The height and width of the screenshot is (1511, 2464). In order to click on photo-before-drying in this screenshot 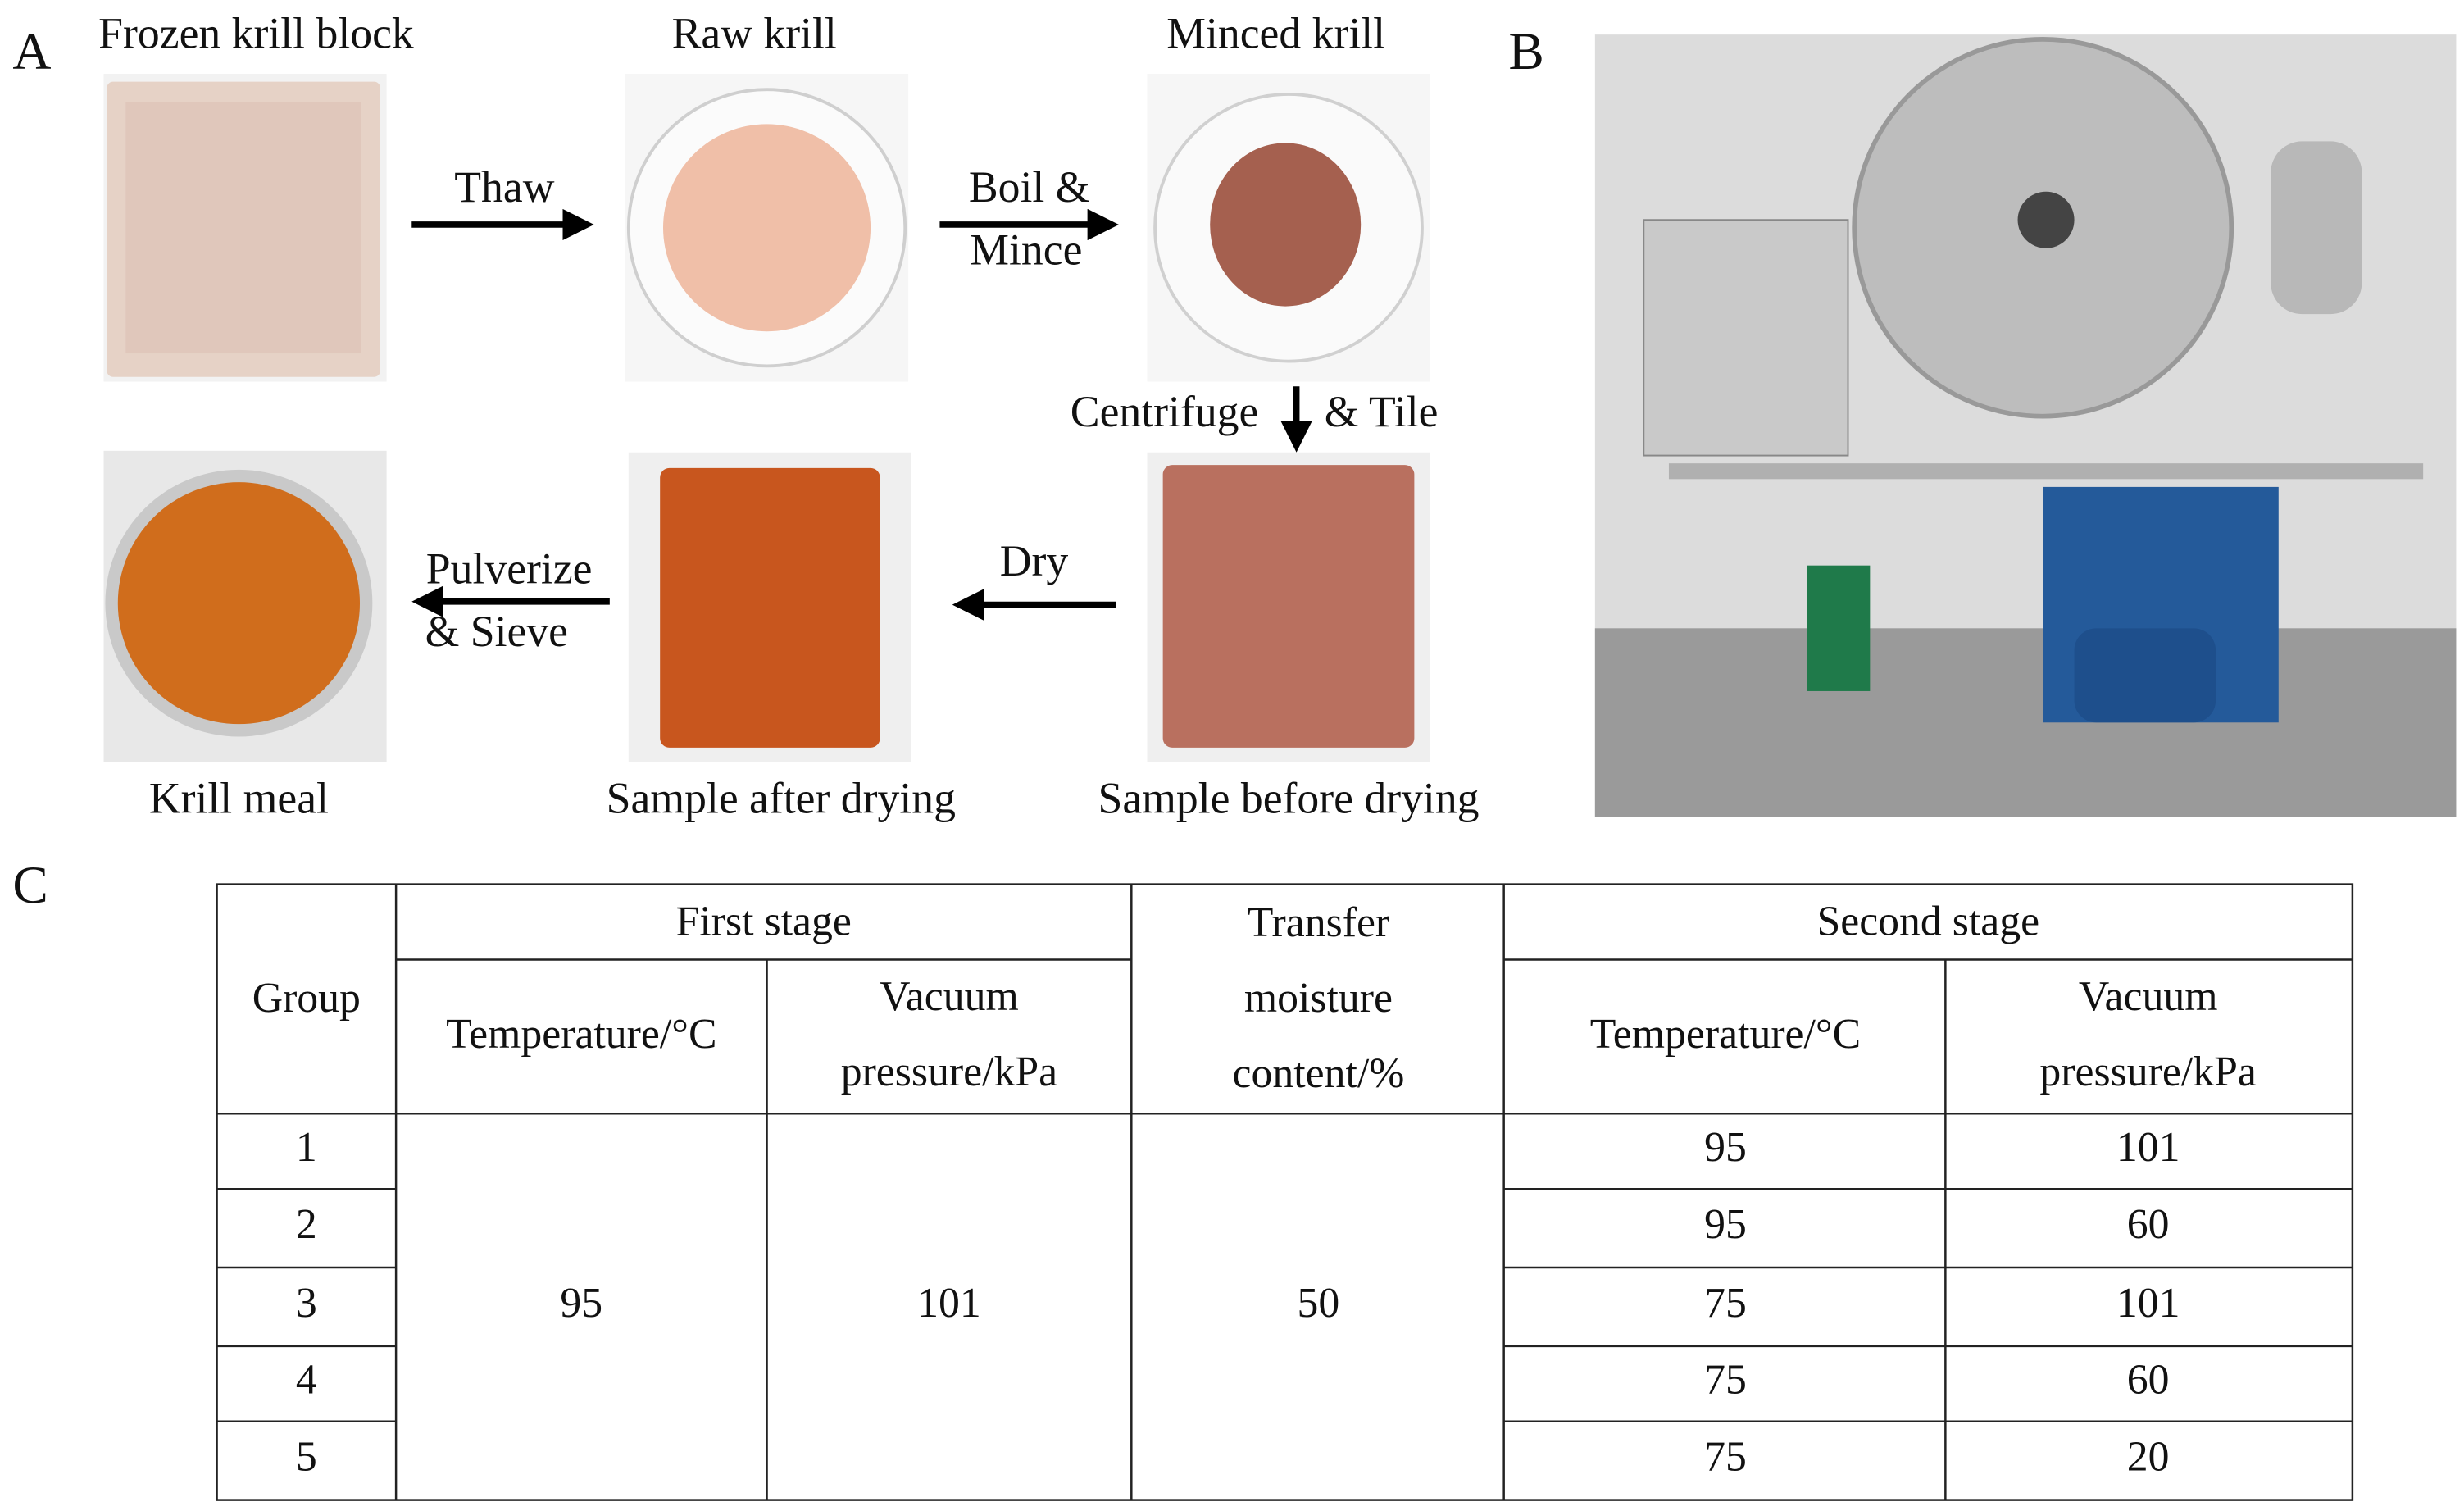, I will do `click(1288, 607)`.